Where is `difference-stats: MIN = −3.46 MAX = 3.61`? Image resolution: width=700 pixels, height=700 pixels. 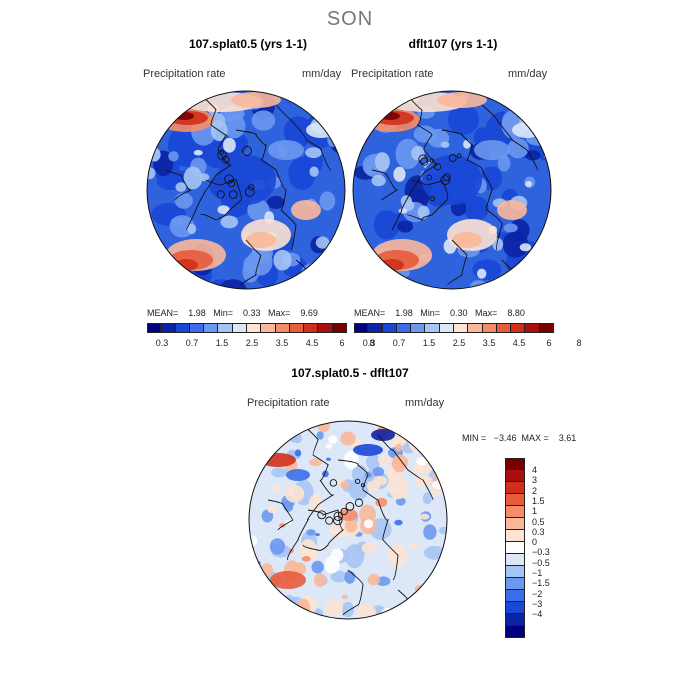 difference-stats: MIN = −3.46 MAX = 3.61 is located at coordinates (519, 438).